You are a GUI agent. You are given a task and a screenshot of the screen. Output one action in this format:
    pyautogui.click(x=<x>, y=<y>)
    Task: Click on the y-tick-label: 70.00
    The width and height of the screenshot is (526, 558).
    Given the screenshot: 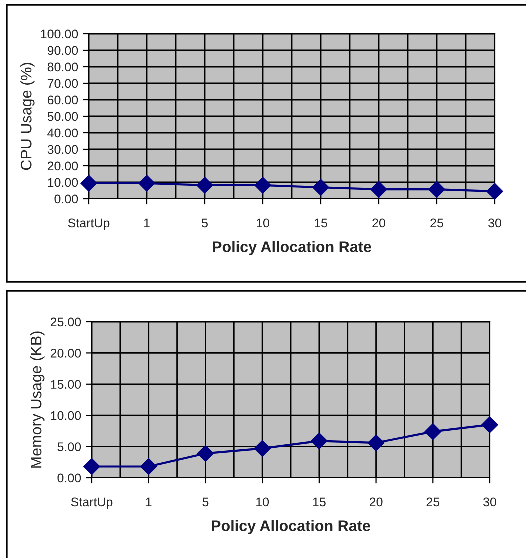 What is the action you would take?
    pyautogui.click(x=63, y=83)
    